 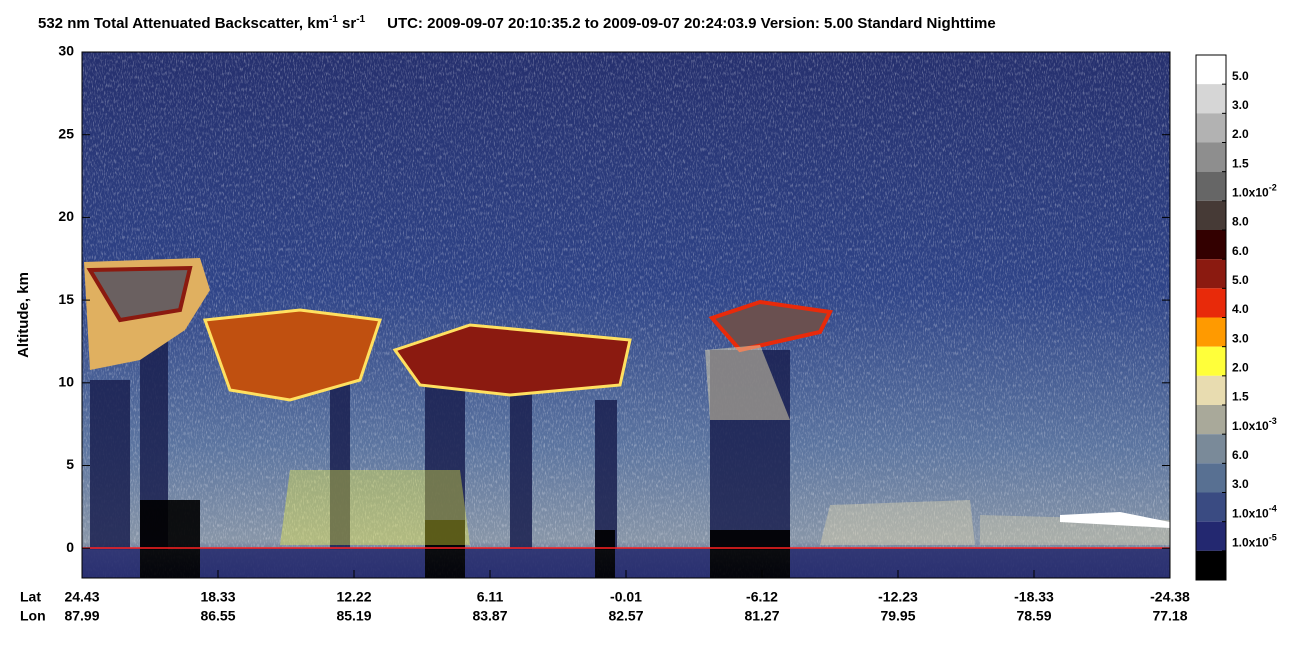 What do you see at coordinates (33, 616) in the screenshot?
I see `x-row-label: Lon` at bounding box center [33, 616].